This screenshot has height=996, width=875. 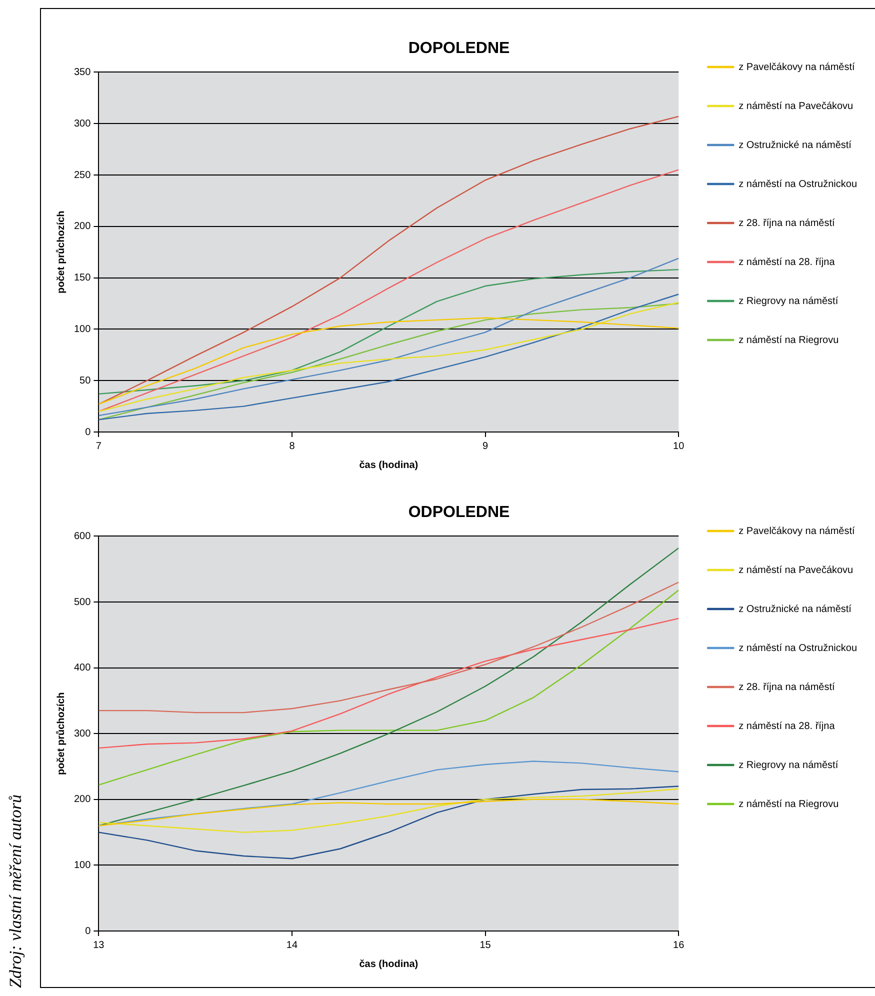 I want to click on y-tick-label: 150, so click(x=83, y=278).